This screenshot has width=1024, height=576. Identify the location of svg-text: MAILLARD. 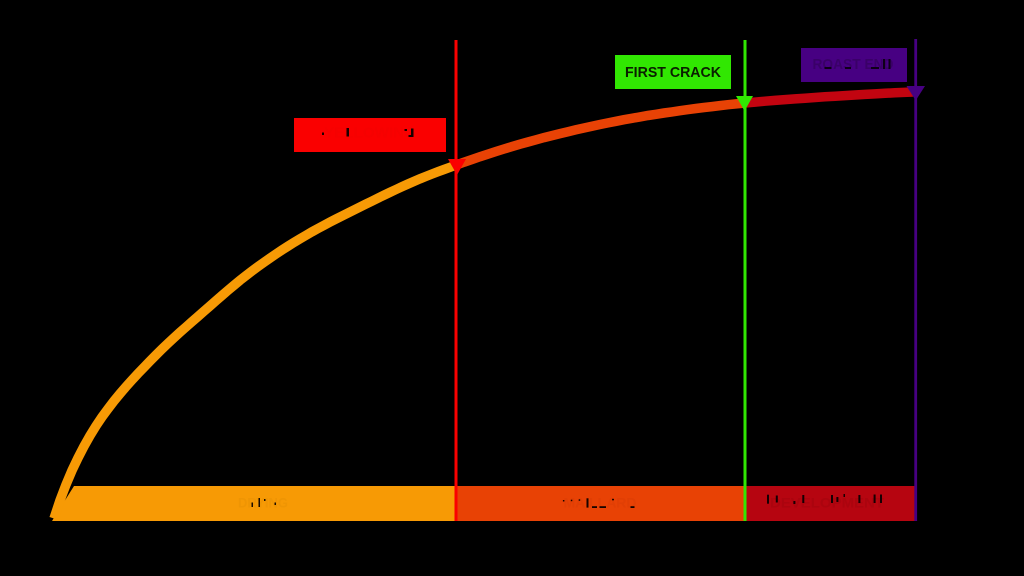
(600, 503).